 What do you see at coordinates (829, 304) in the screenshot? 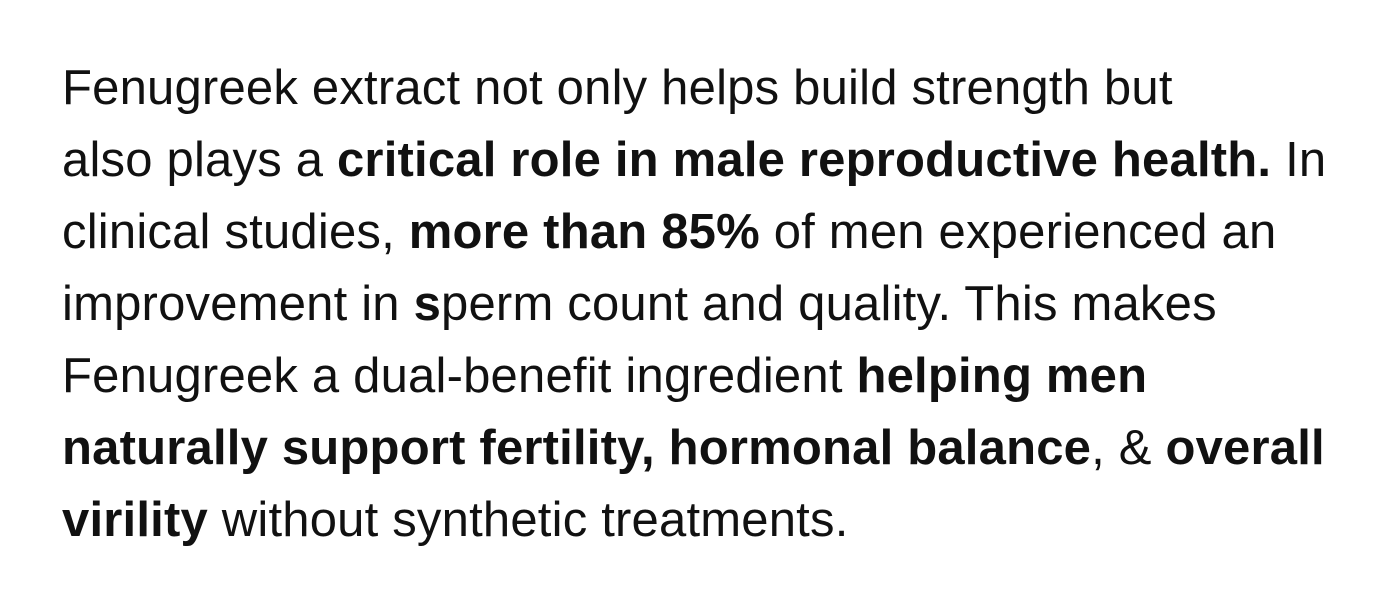
I see `text: perm count and quality. This makes` at bounding box center [829, 304].